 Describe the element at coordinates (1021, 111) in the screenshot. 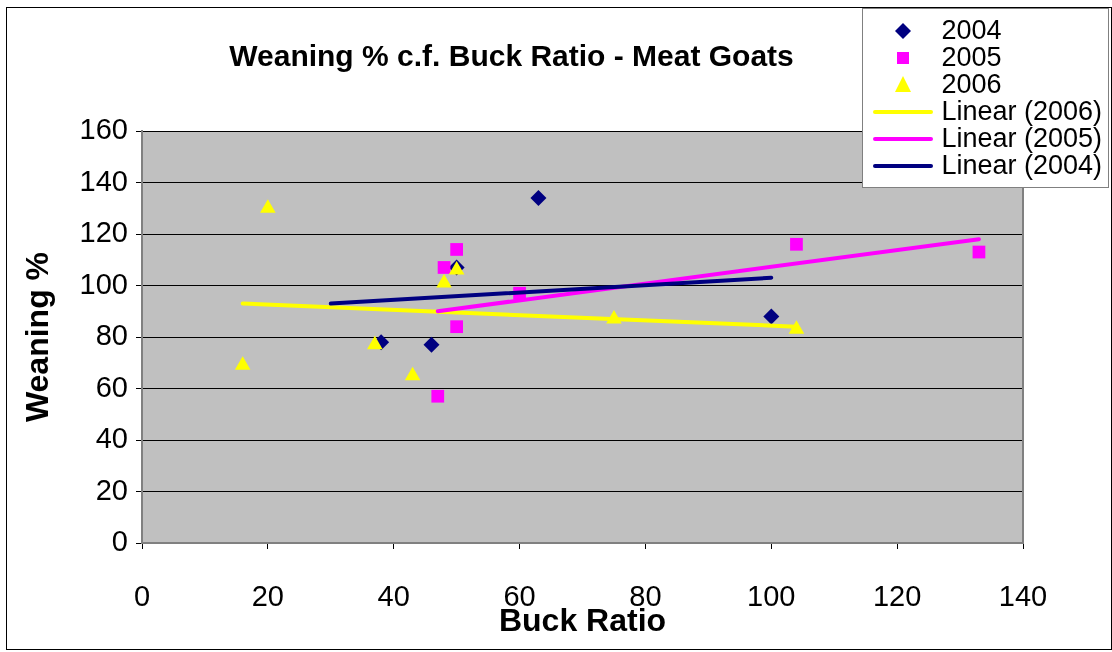

I see `legend-label: Linear (2006)` at that location.